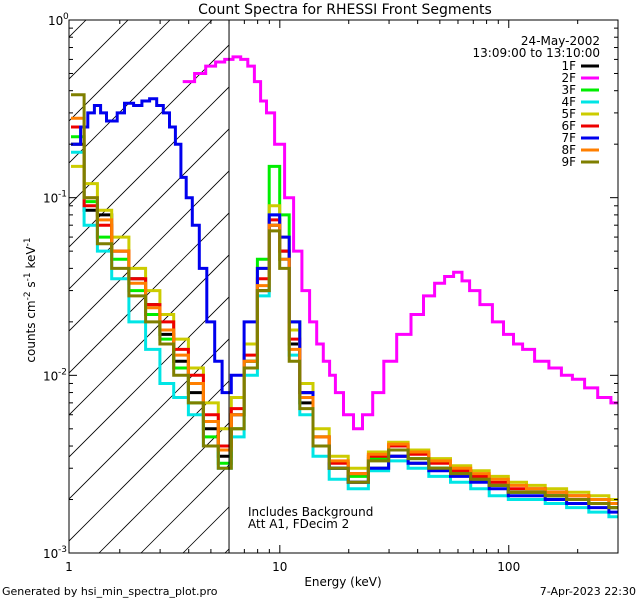 The image size is (640, 604). What do you see at coordinates (298, 524) in the screenshot?
I see `attenuator-annotation: Att A1, FDecim 2` at bounding box center [298, 524].